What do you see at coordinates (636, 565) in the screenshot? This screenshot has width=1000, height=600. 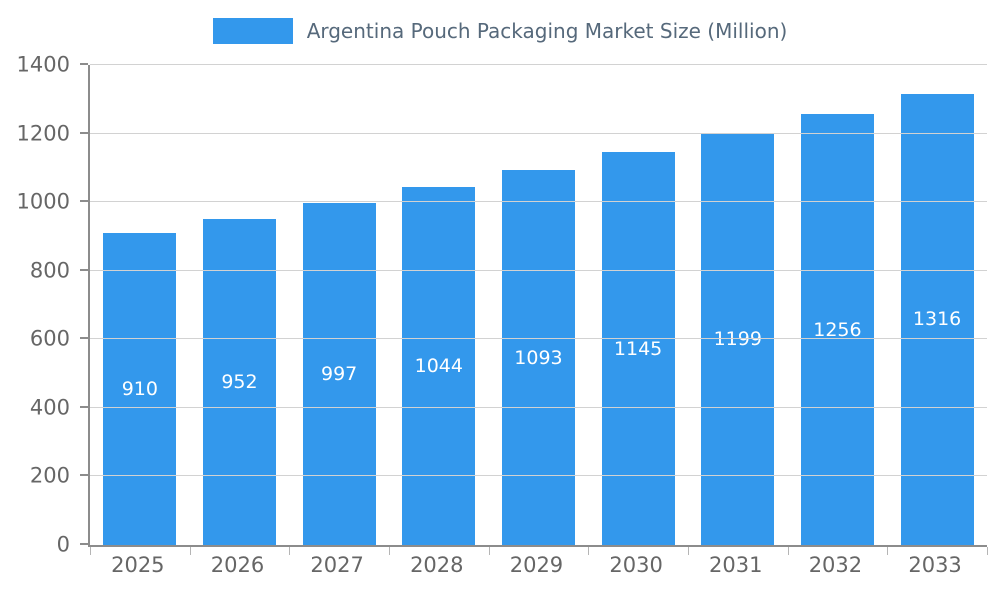 I see `x-axis-tick-label: 2030` at bounding box center [636, 565].